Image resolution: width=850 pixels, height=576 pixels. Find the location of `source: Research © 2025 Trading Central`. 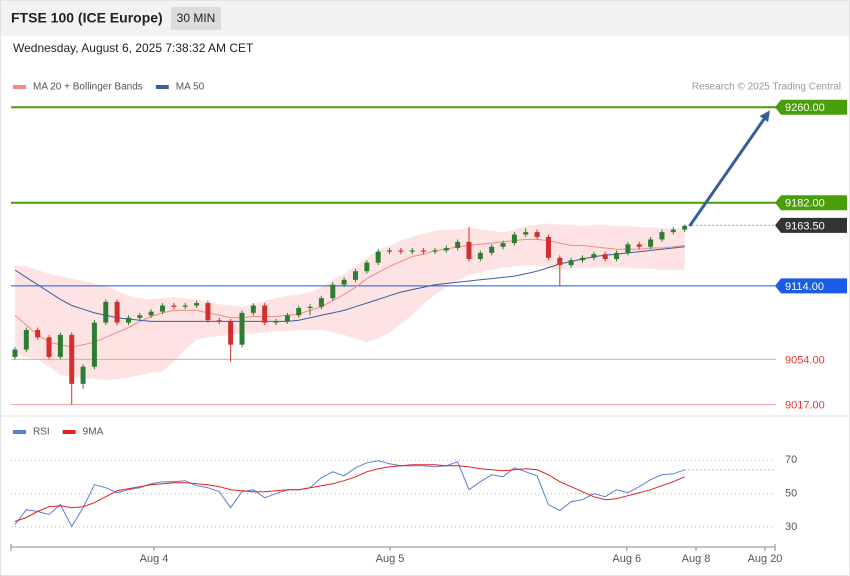

source: Research © 2025 Trading Central is located at coordinates (766, 87).